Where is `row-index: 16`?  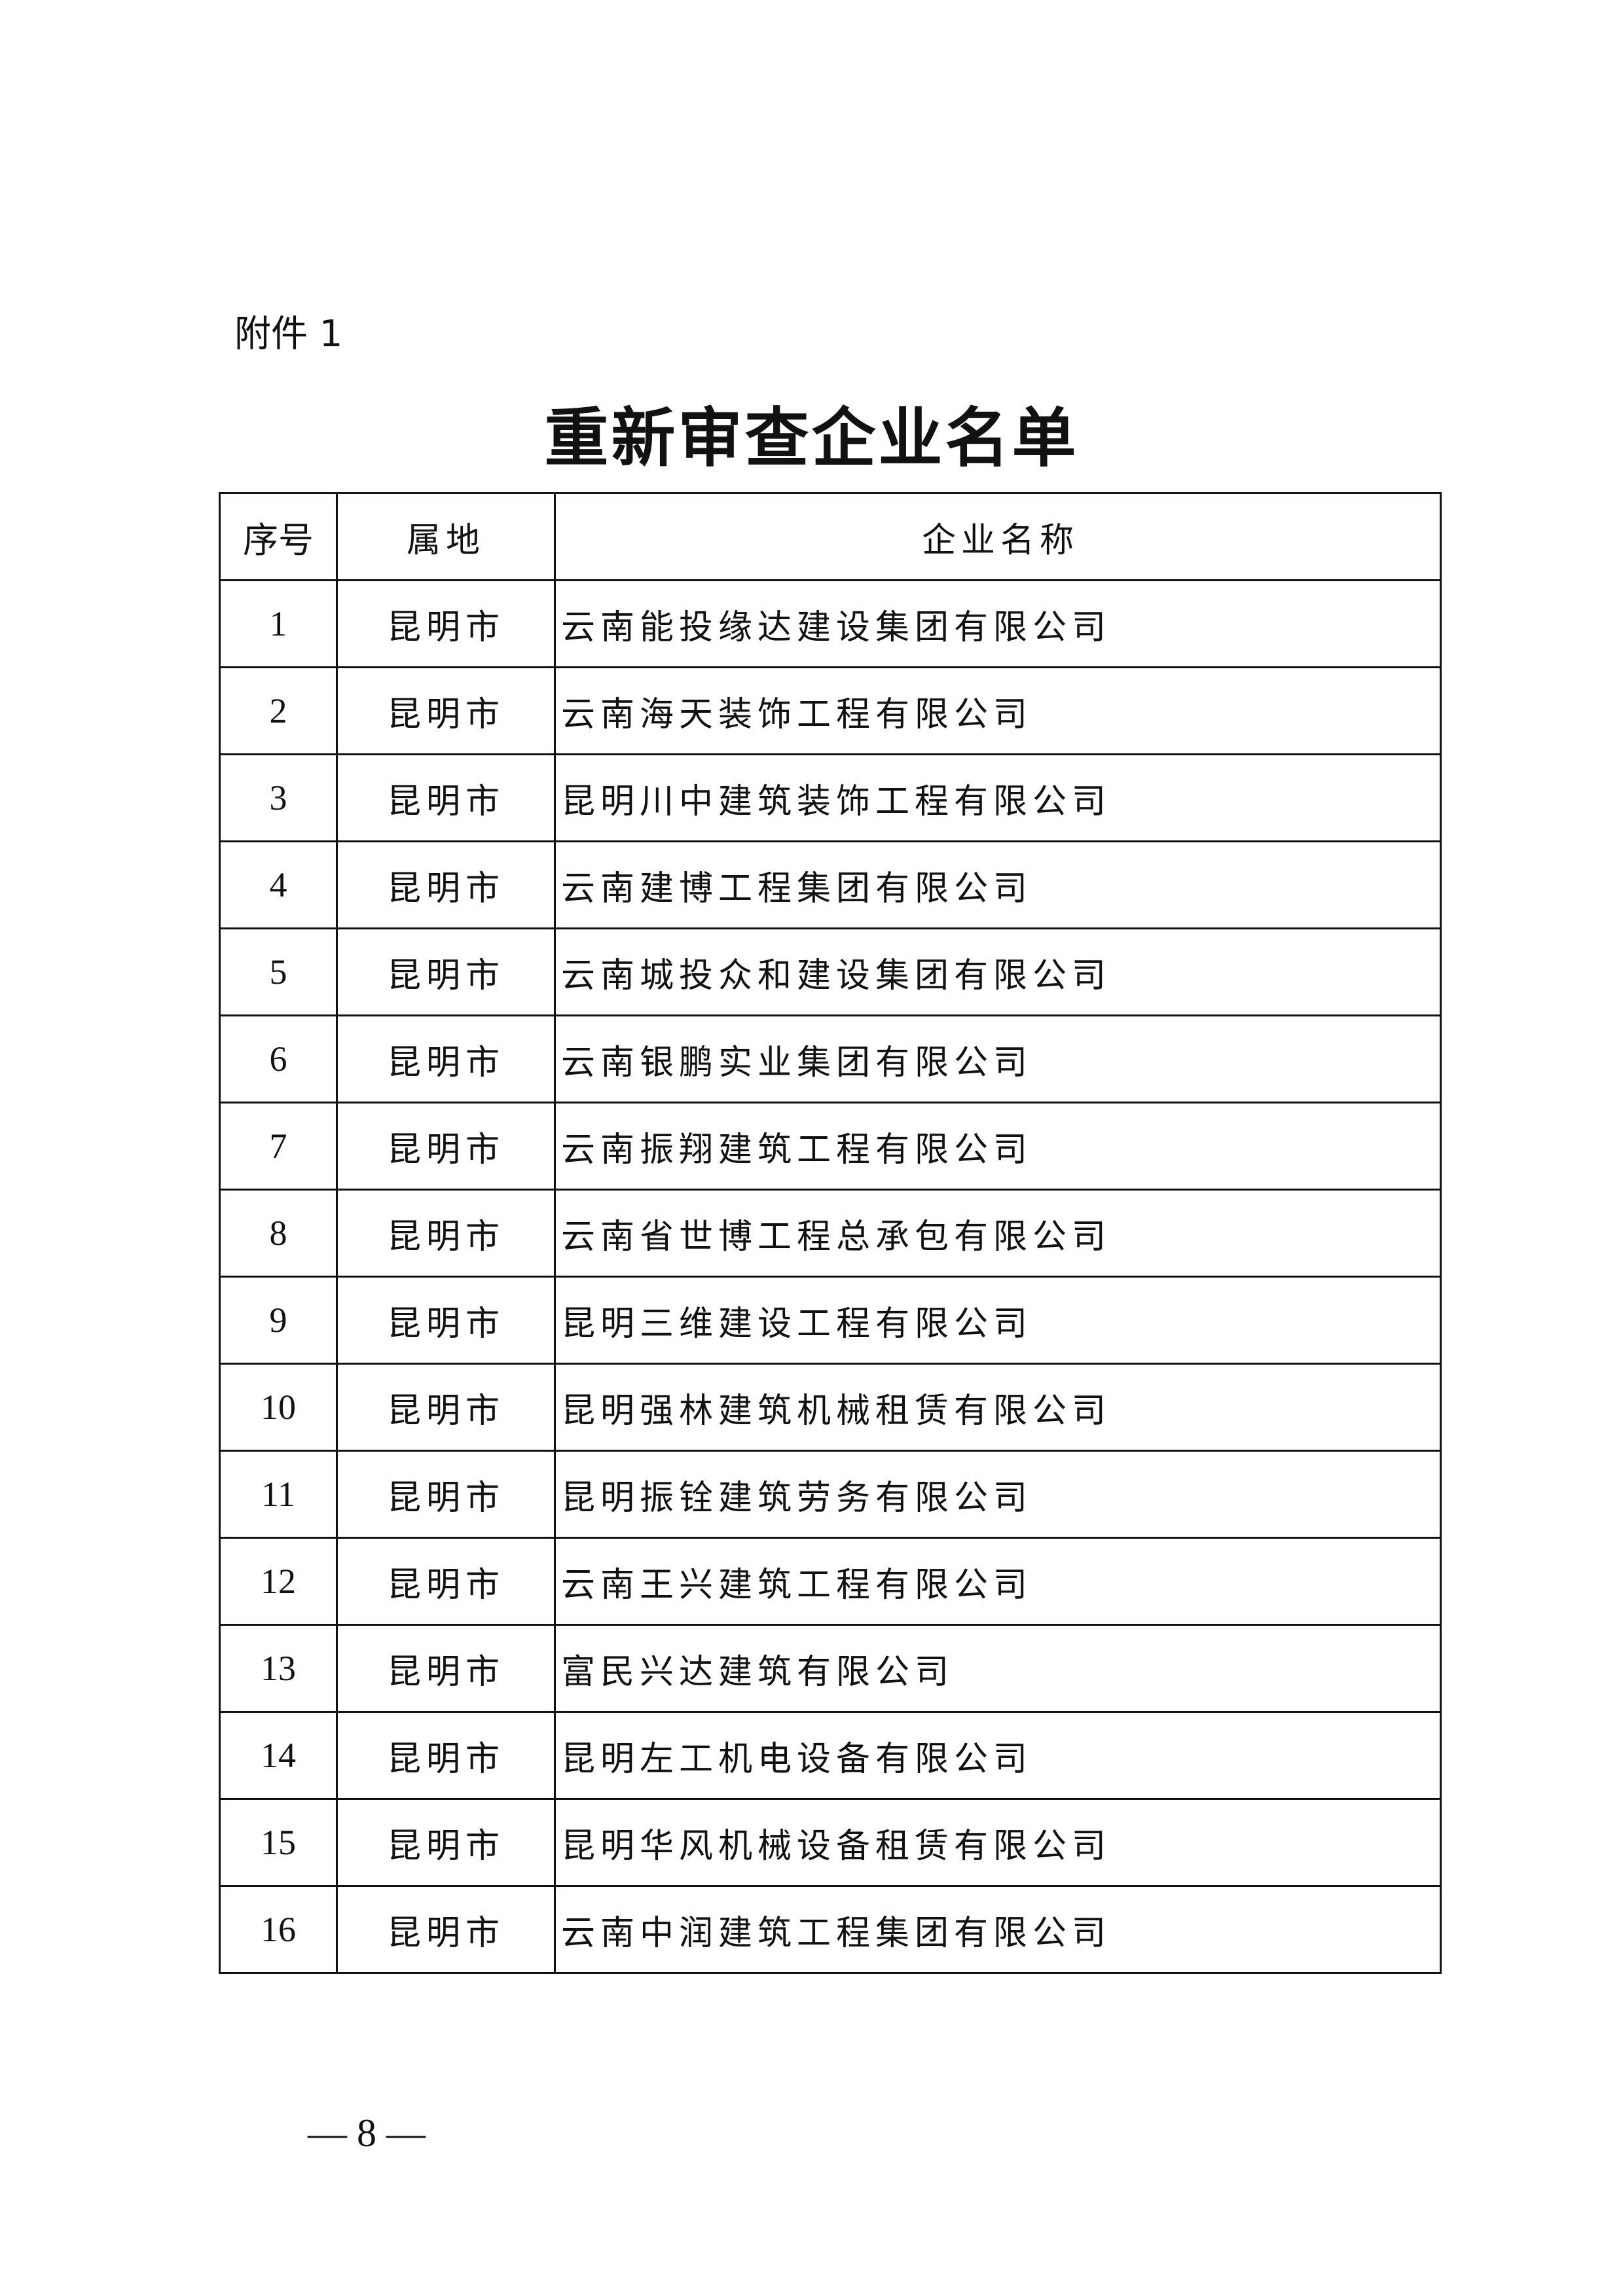
row-index: 16 is located at coordinates (278, 1929).